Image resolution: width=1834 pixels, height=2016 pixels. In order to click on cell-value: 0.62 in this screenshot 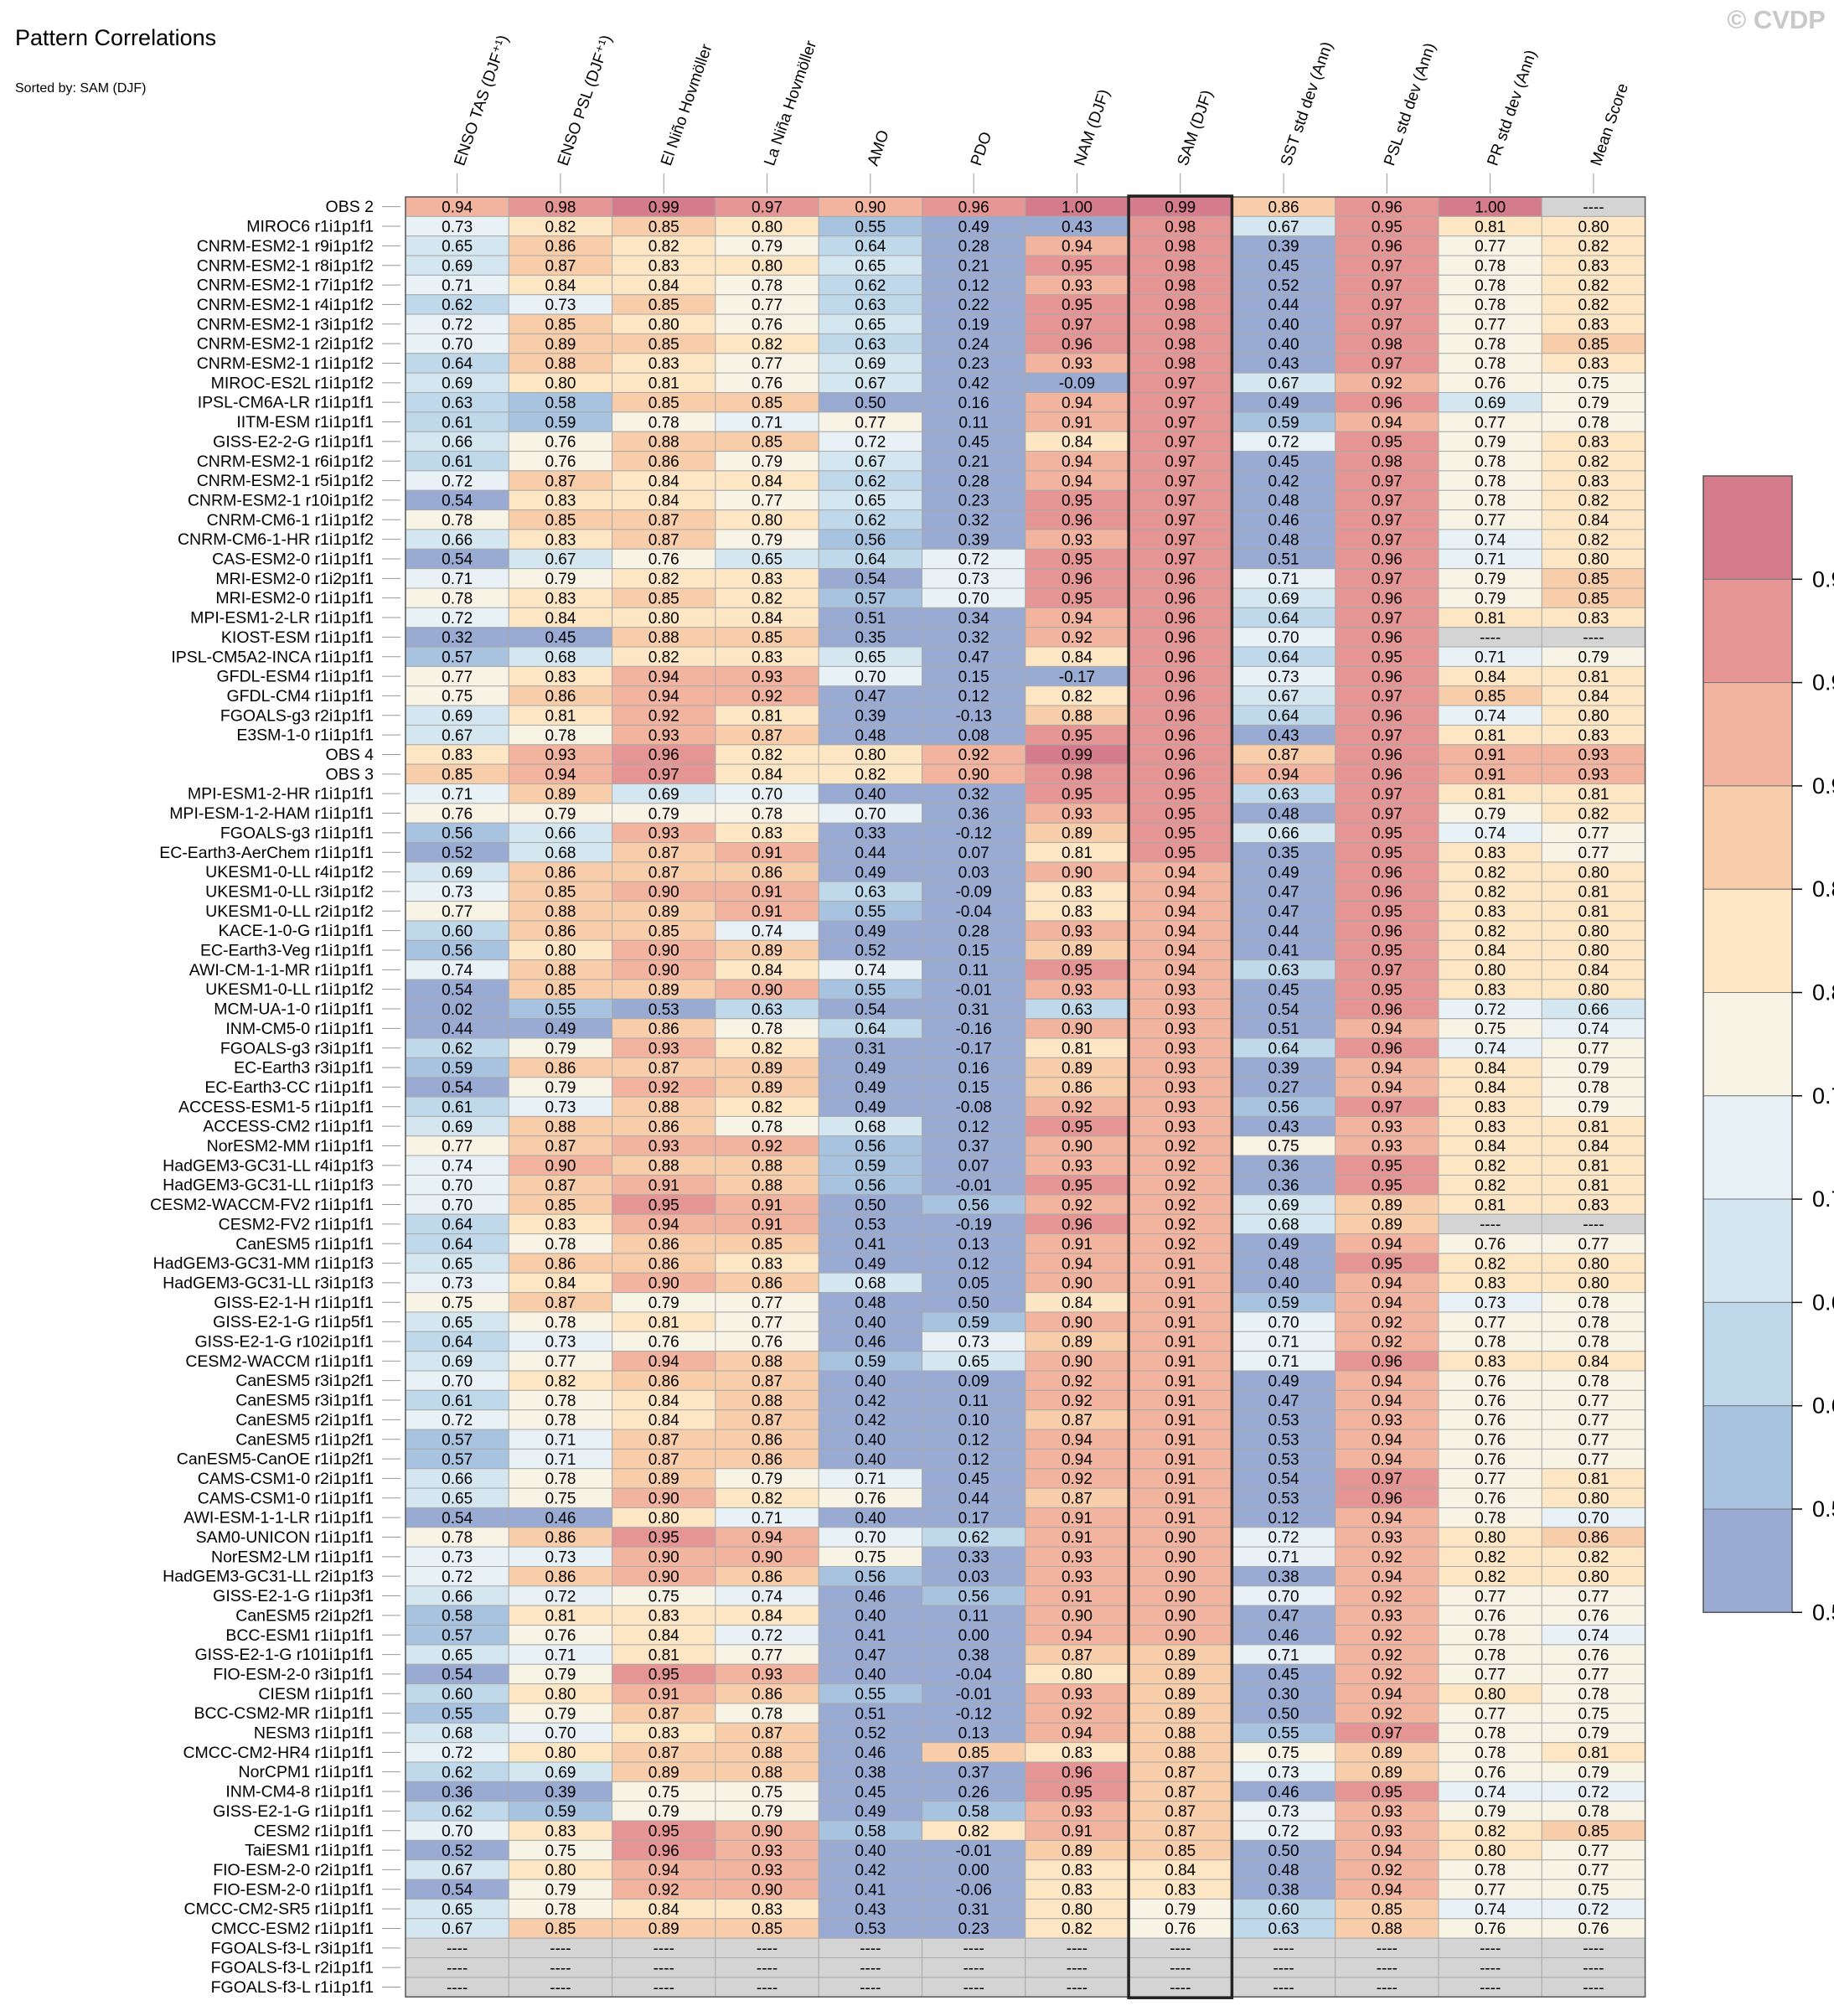, I will do `click(870, 521)`.